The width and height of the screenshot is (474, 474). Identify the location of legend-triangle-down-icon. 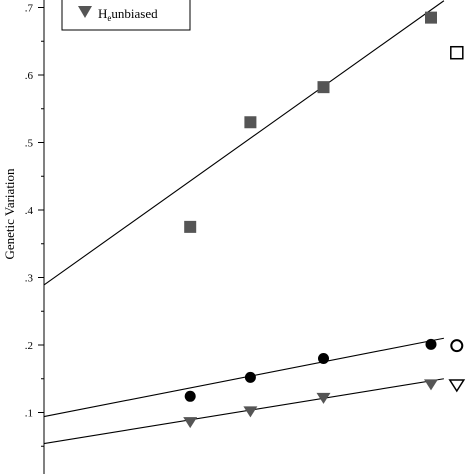
(85, 12).